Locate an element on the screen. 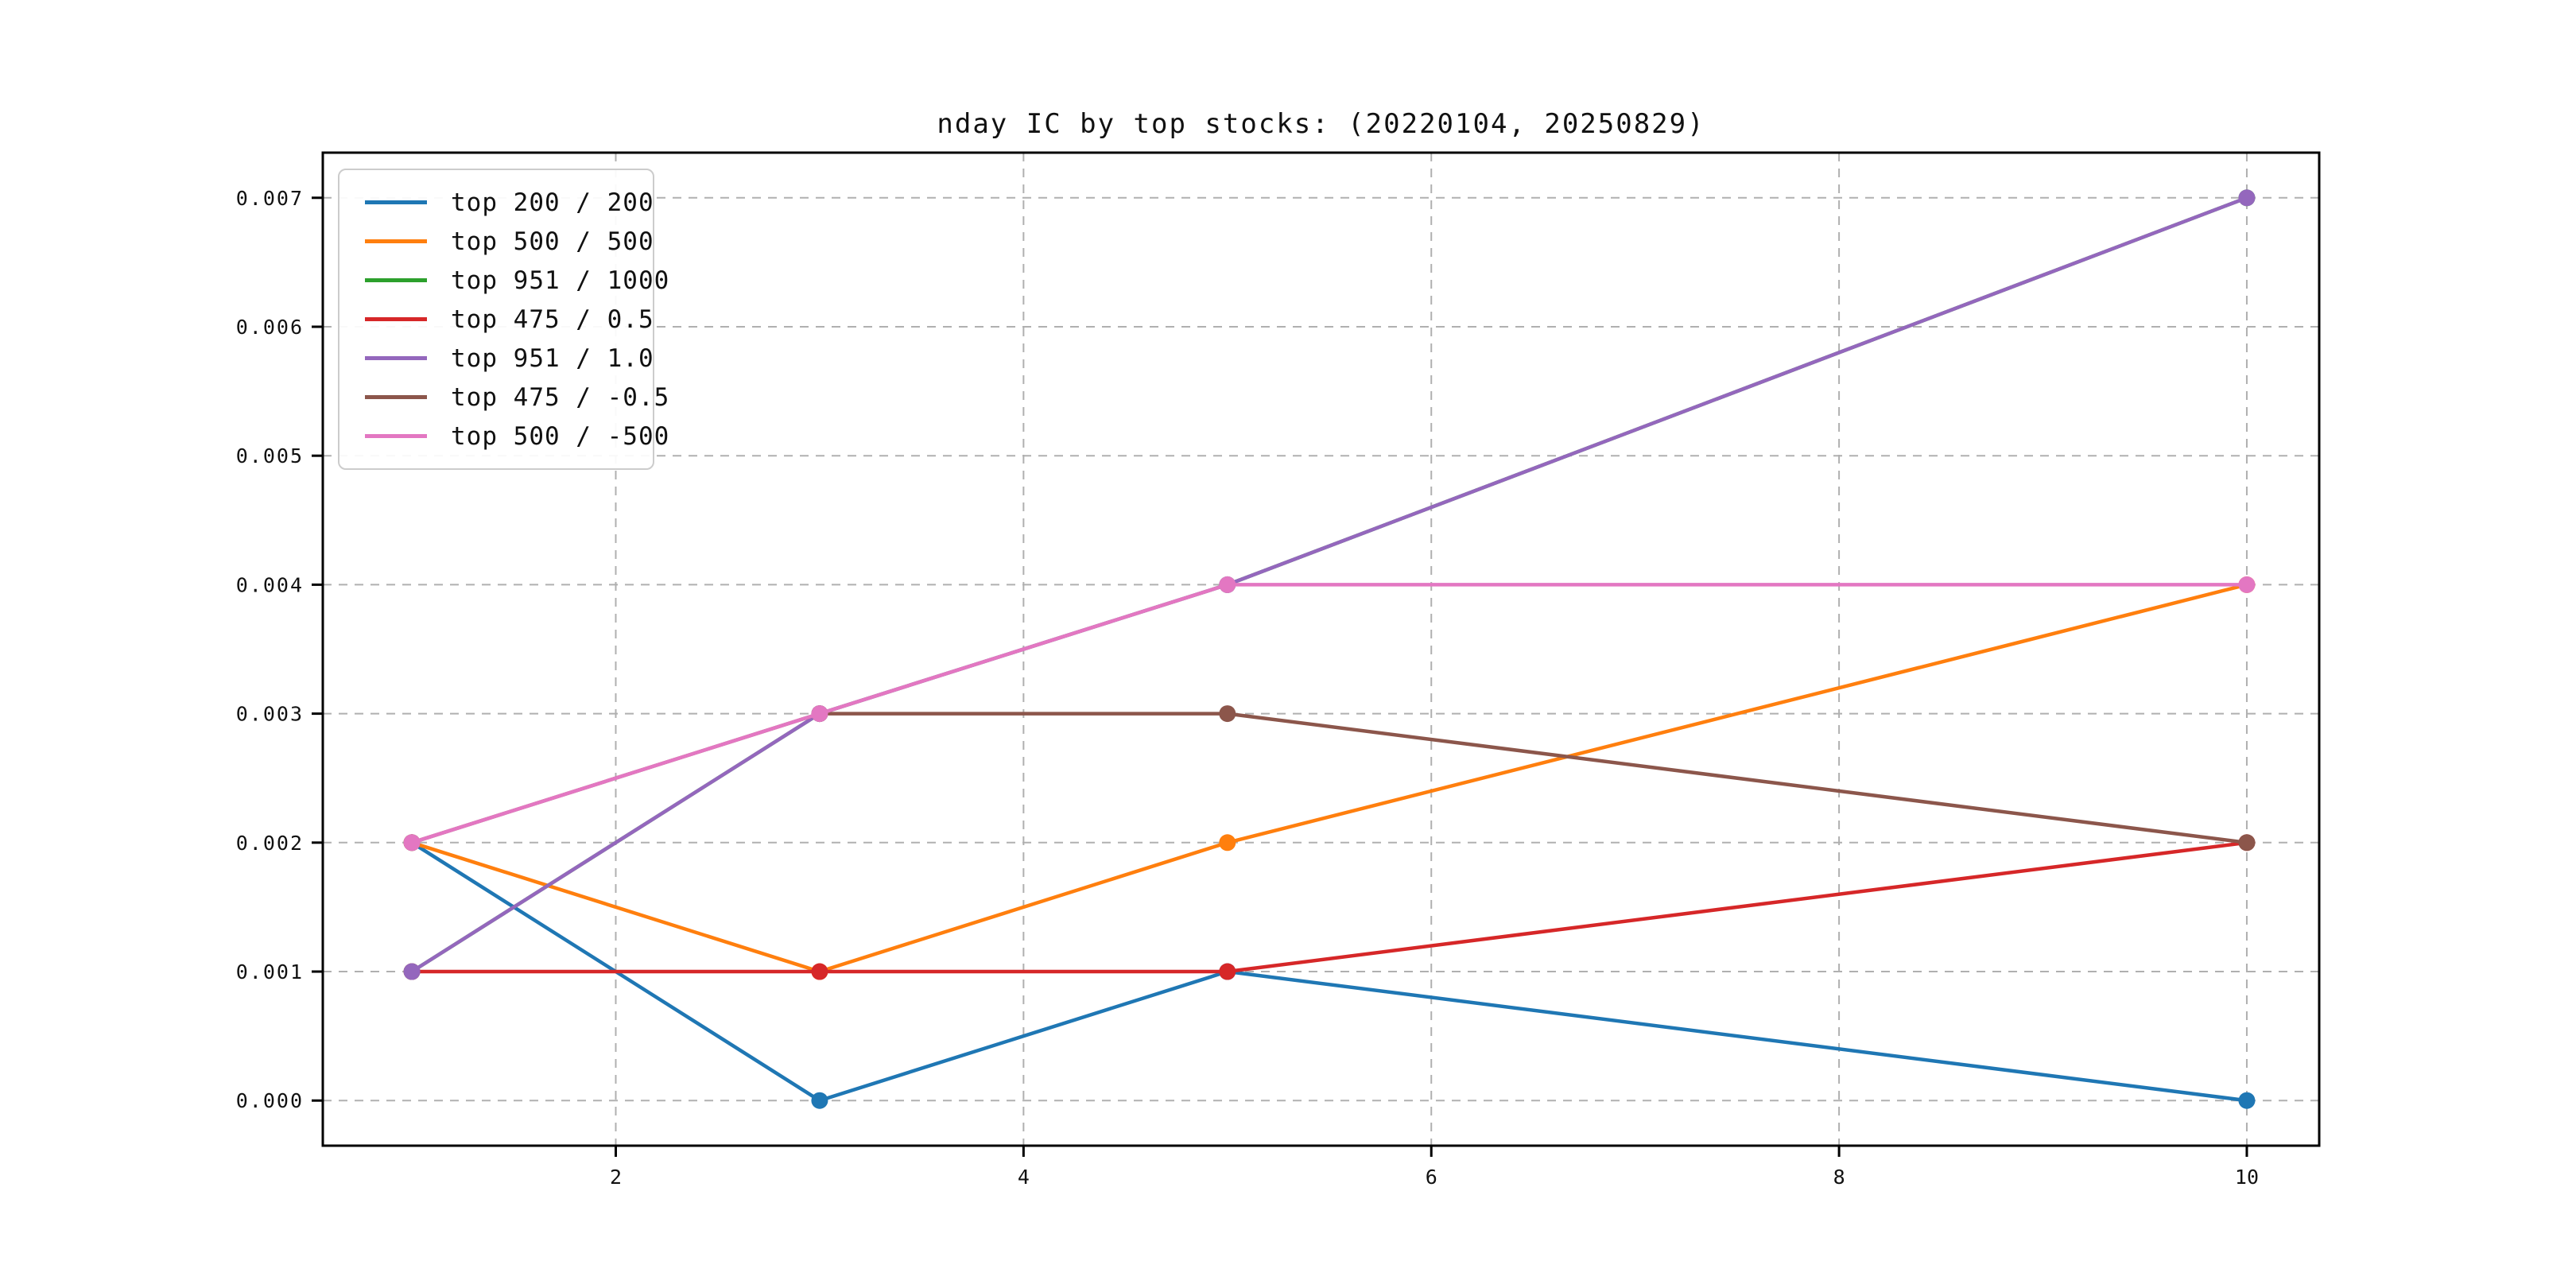  legend-label: top 475 / 0.5 is located at coordinates (552, 320).